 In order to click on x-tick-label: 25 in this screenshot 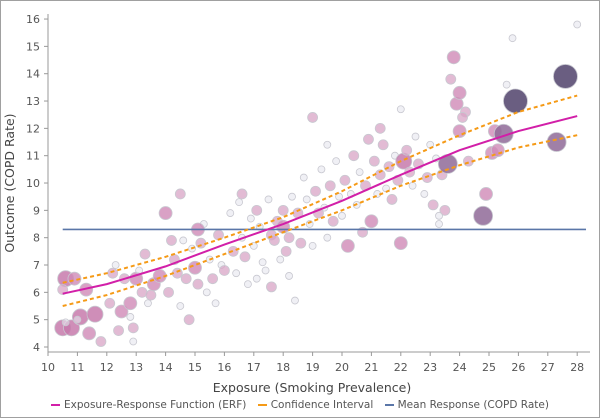, I will do `click(489, 367)`.